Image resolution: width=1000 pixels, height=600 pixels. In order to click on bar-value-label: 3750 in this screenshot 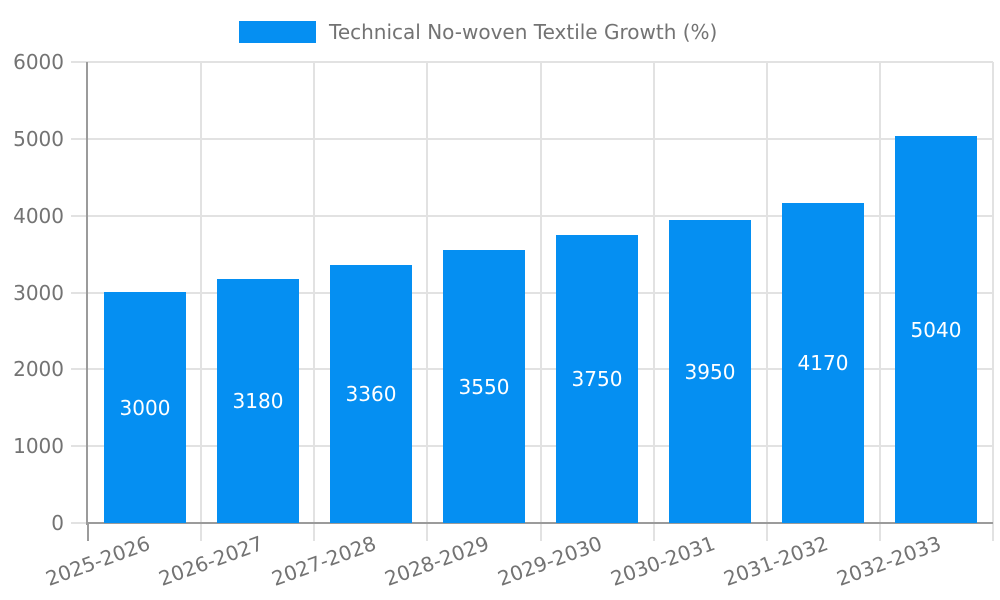, I will do `click(597, 379)`.